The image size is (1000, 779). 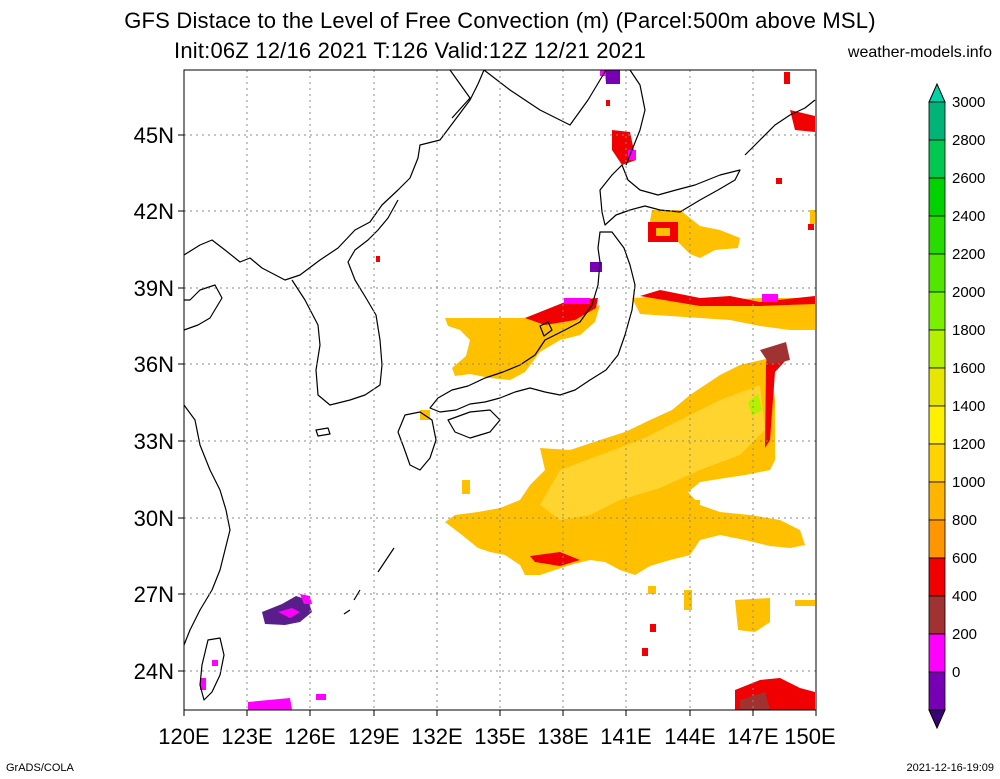 I want to click on field-red-south, so click(x=555, y=559).